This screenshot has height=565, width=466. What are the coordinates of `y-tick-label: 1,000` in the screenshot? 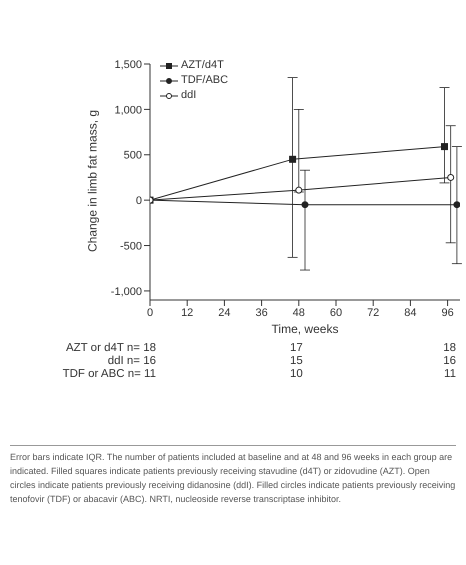 It's located at (128, 110).